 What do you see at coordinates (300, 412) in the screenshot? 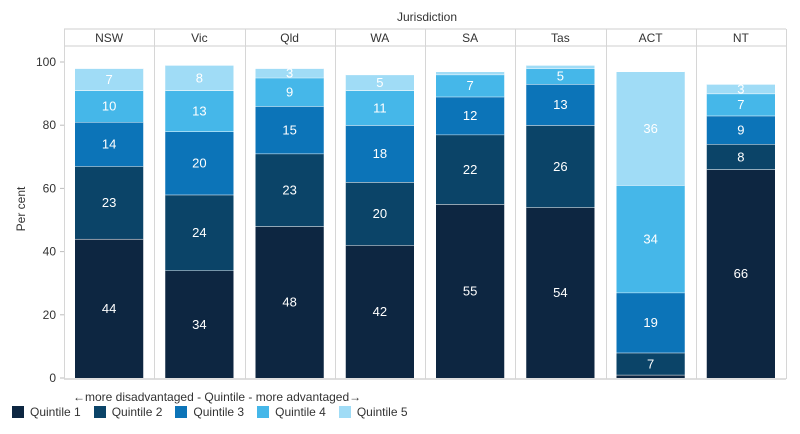
I see `legend-label: Quintile 4` at bounding box center [300, 412].